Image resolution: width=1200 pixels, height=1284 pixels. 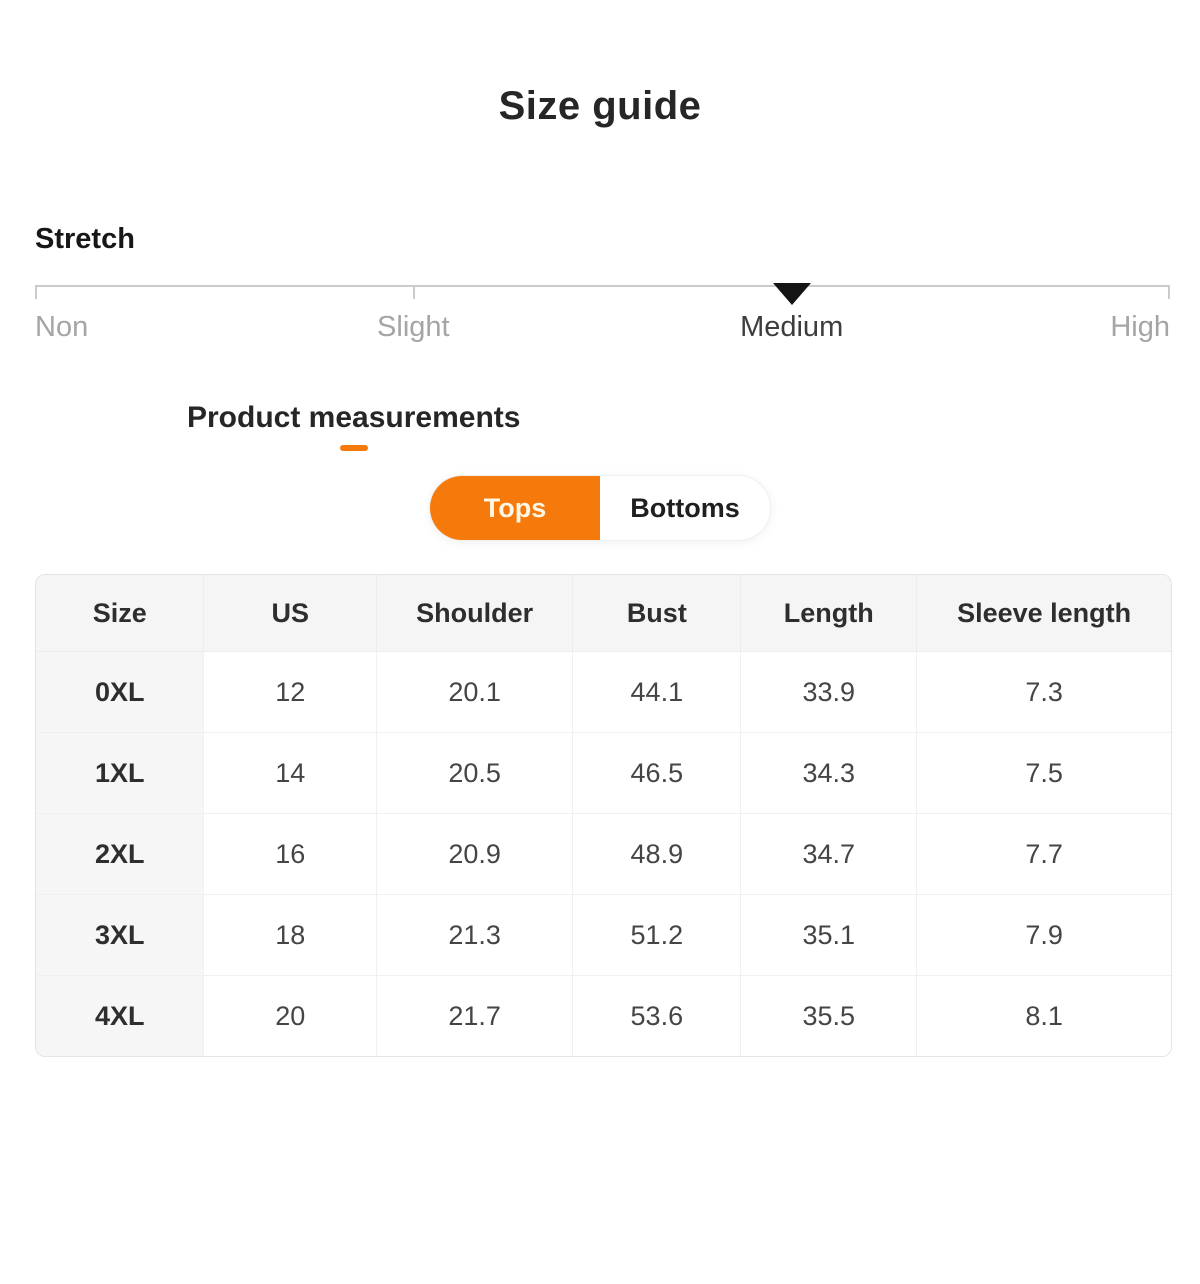 I want to click on column-header: Size, so click(x=120, y=613).